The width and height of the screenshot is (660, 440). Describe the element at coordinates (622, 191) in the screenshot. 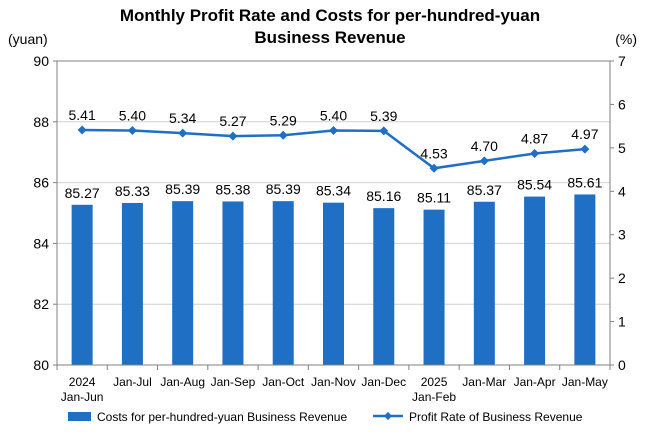

I see `right-tick-label: 4` at that location.